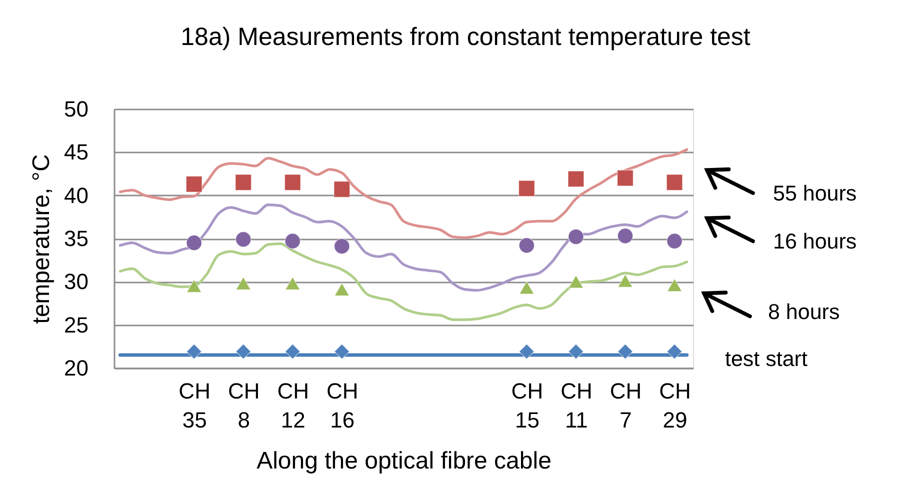 The height and width of the screenshot is (495, 906). Describe the element at coordinates (815, 242) in the screenshot. I see `text: 16 hours` at that location.